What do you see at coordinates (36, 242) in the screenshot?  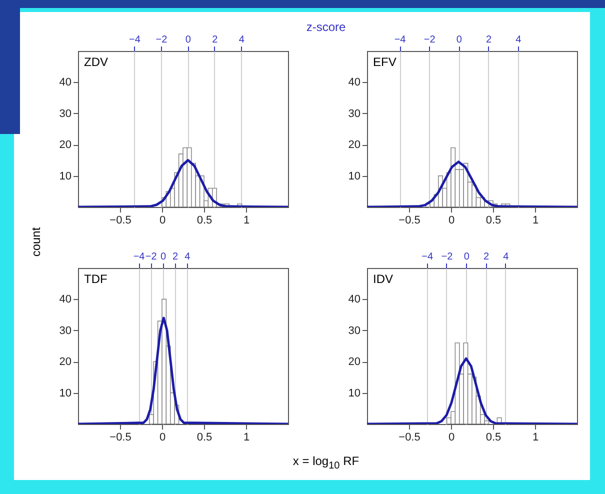 I see `y-axis-title: count` at bounding box center [36, 242].